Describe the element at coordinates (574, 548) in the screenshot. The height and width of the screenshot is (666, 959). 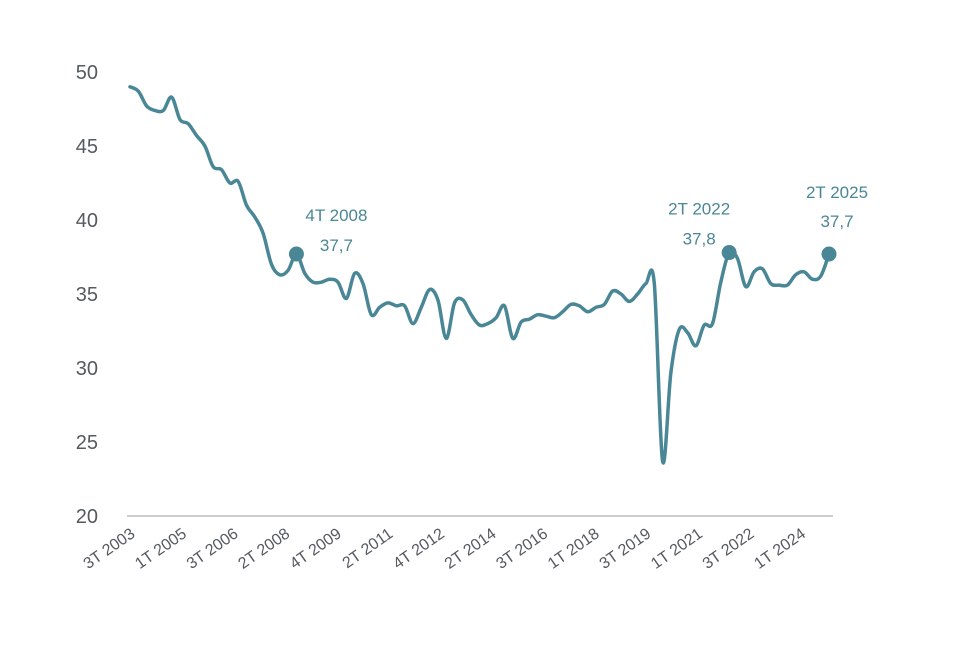
I see `x-tick-label: 1T 2018` at that location.